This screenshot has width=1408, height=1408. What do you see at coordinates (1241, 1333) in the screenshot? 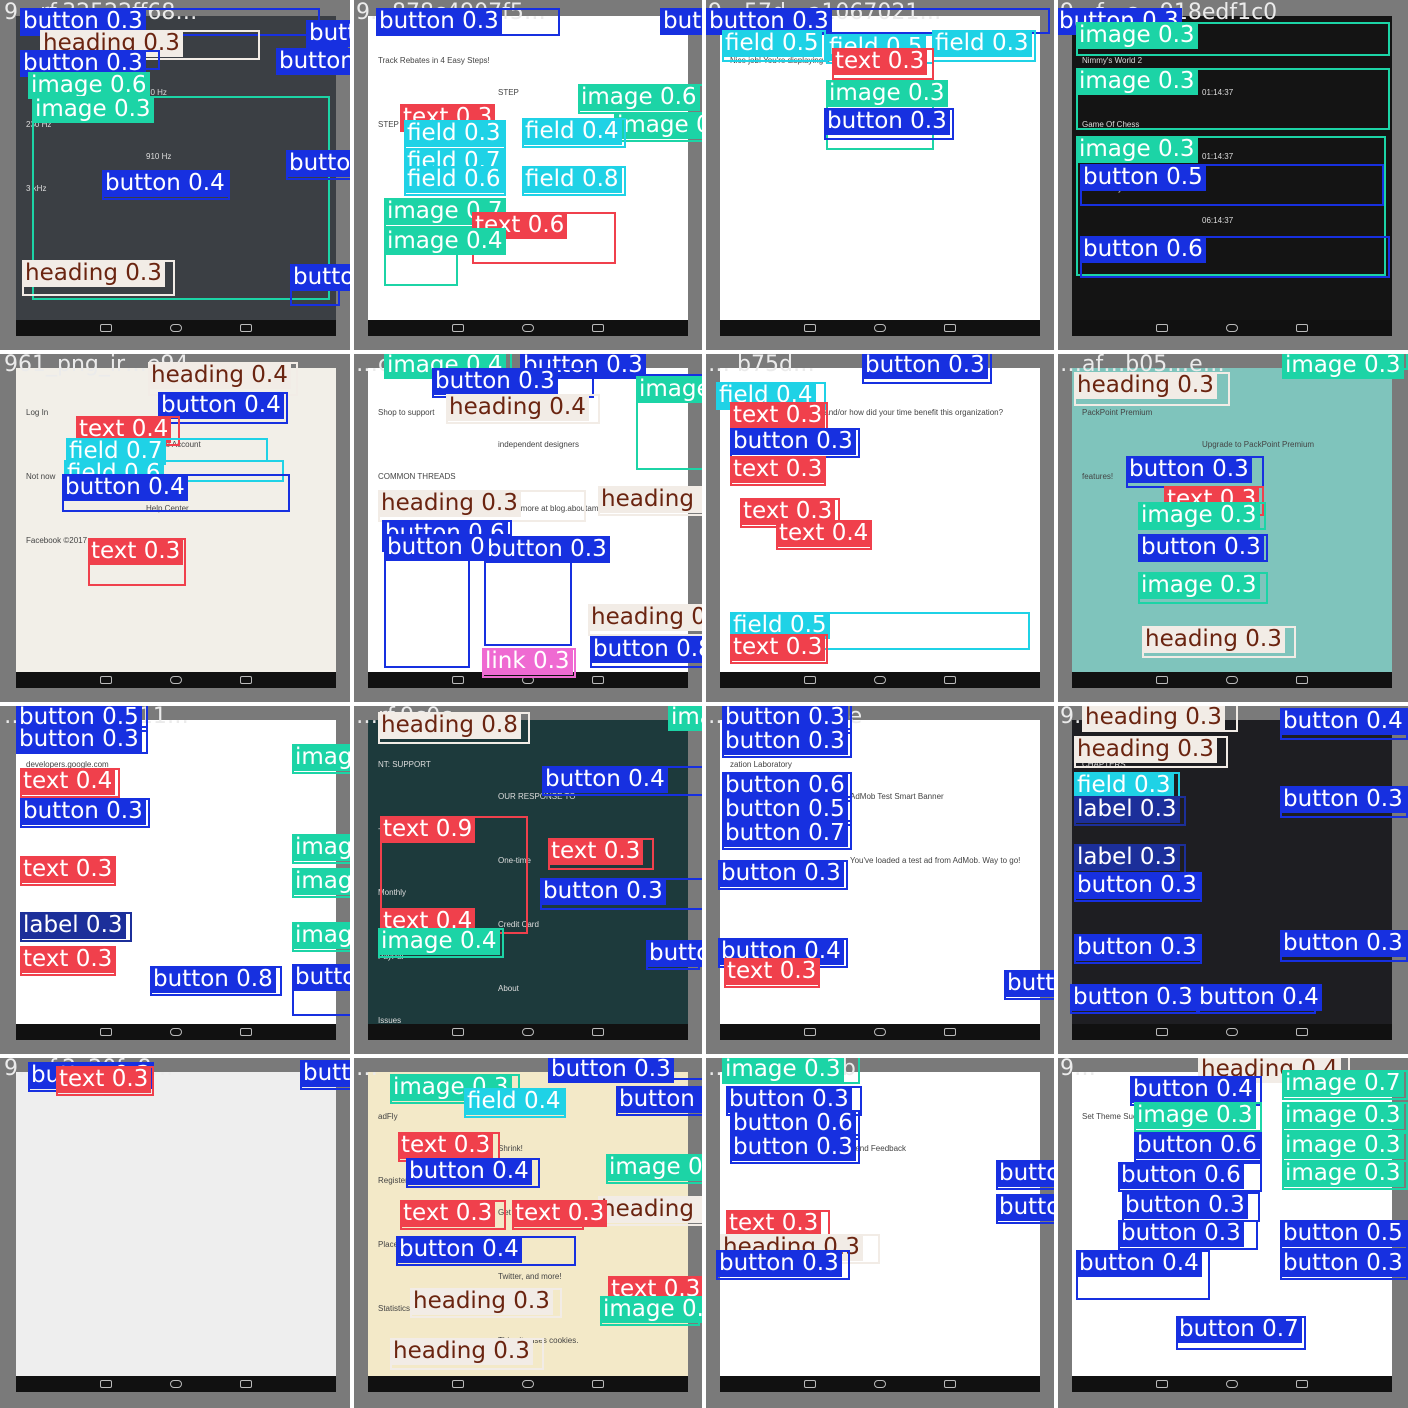
I see `detection-box-button: button 0.7` at bounding box center [1241, 1333].